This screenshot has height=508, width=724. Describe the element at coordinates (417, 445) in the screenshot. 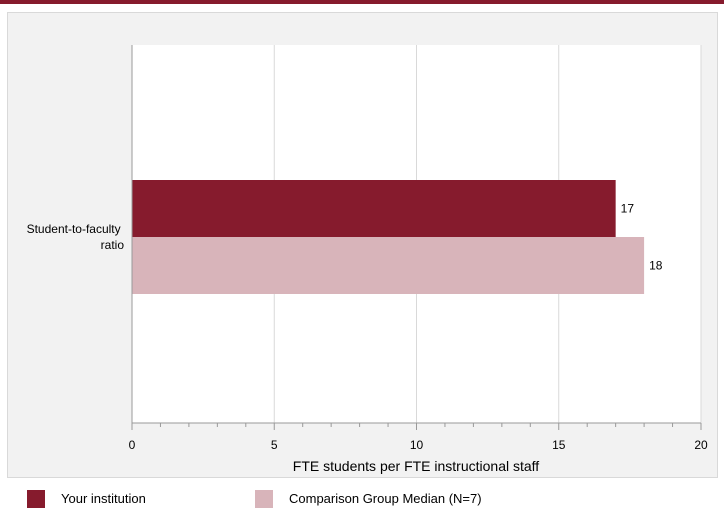

I see `x-tick-label: 10` at that location.